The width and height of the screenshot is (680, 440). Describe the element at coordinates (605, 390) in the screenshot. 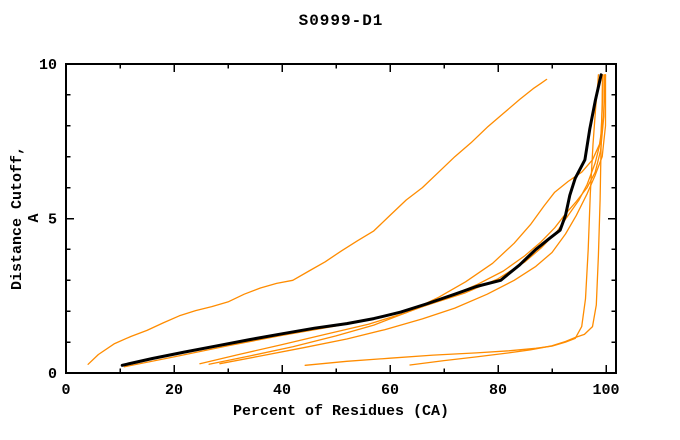

I see `x-tick-label: 100` at that location.